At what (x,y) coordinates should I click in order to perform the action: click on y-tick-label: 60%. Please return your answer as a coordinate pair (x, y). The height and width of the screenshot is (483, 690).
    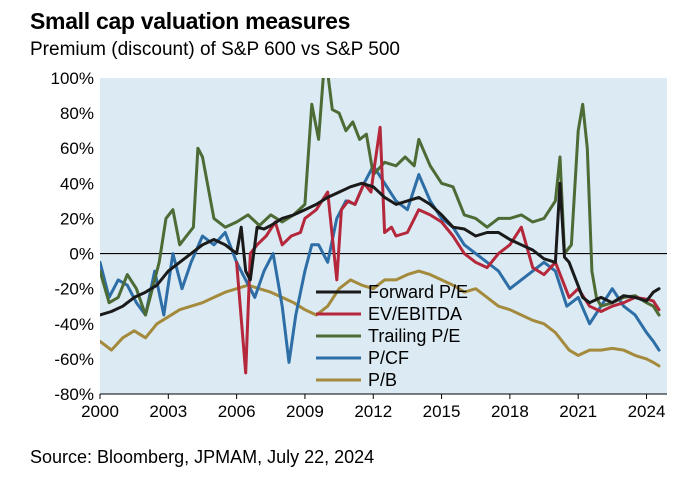
    Looking at the image, I should click on (77, 148).